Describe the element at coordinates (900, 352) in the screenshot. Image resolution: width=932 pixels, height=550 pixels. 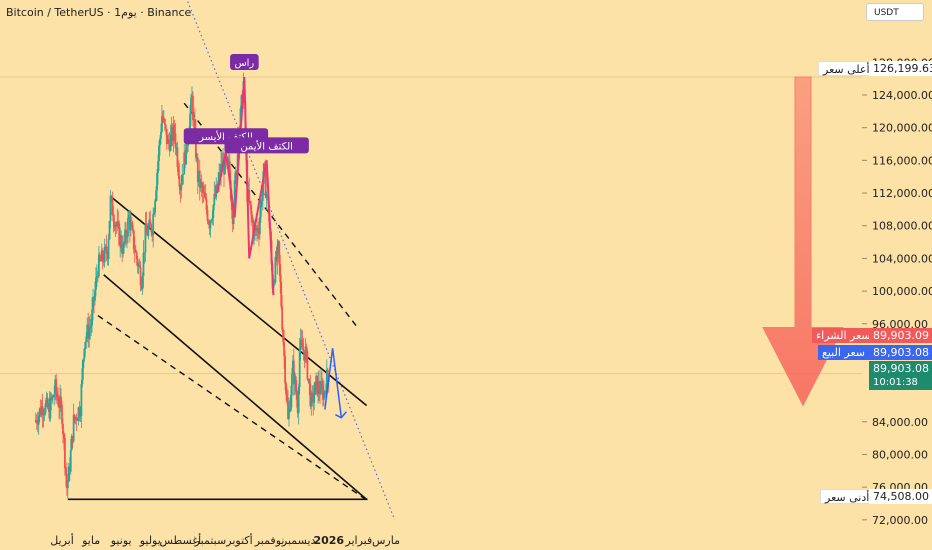
I see `sell-value: 89,903.08` at that location.